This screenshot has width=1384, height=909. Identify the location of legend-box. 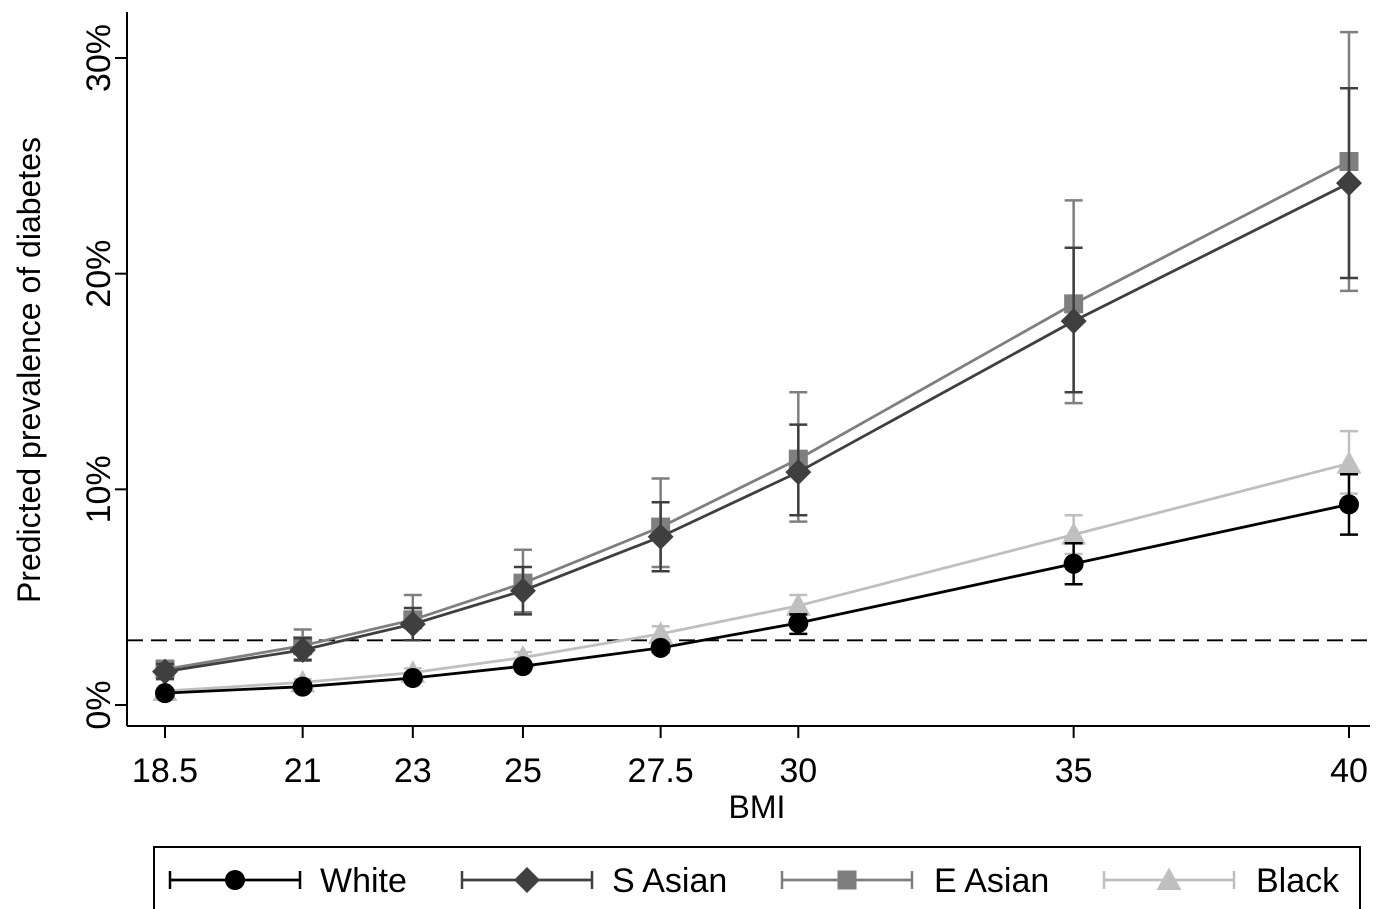
(757, 877).